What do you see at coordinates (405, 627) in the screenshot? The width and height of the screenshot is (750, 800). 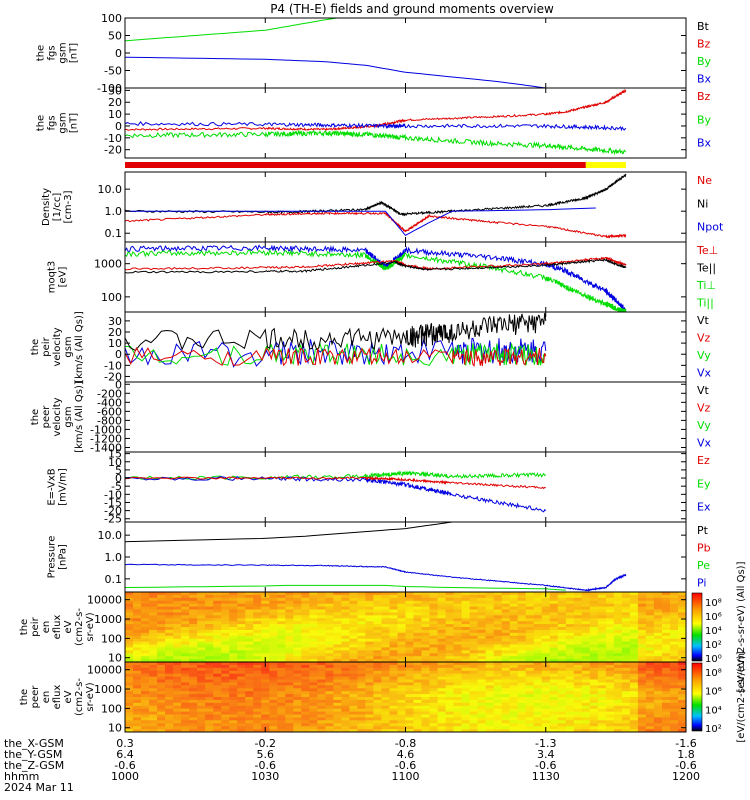 I see `spectrogram` at bounding box center [405, 627].